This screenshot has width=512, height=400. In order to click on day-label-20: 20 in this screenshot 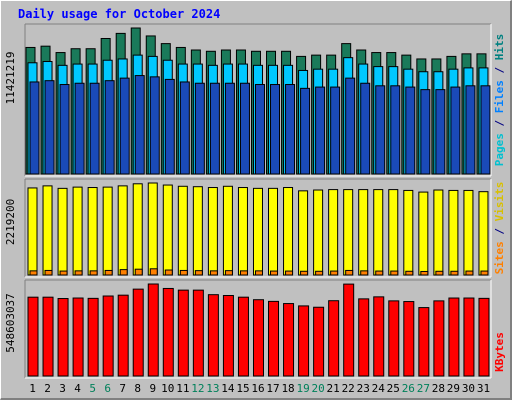, I will do `click(318, 388)`.